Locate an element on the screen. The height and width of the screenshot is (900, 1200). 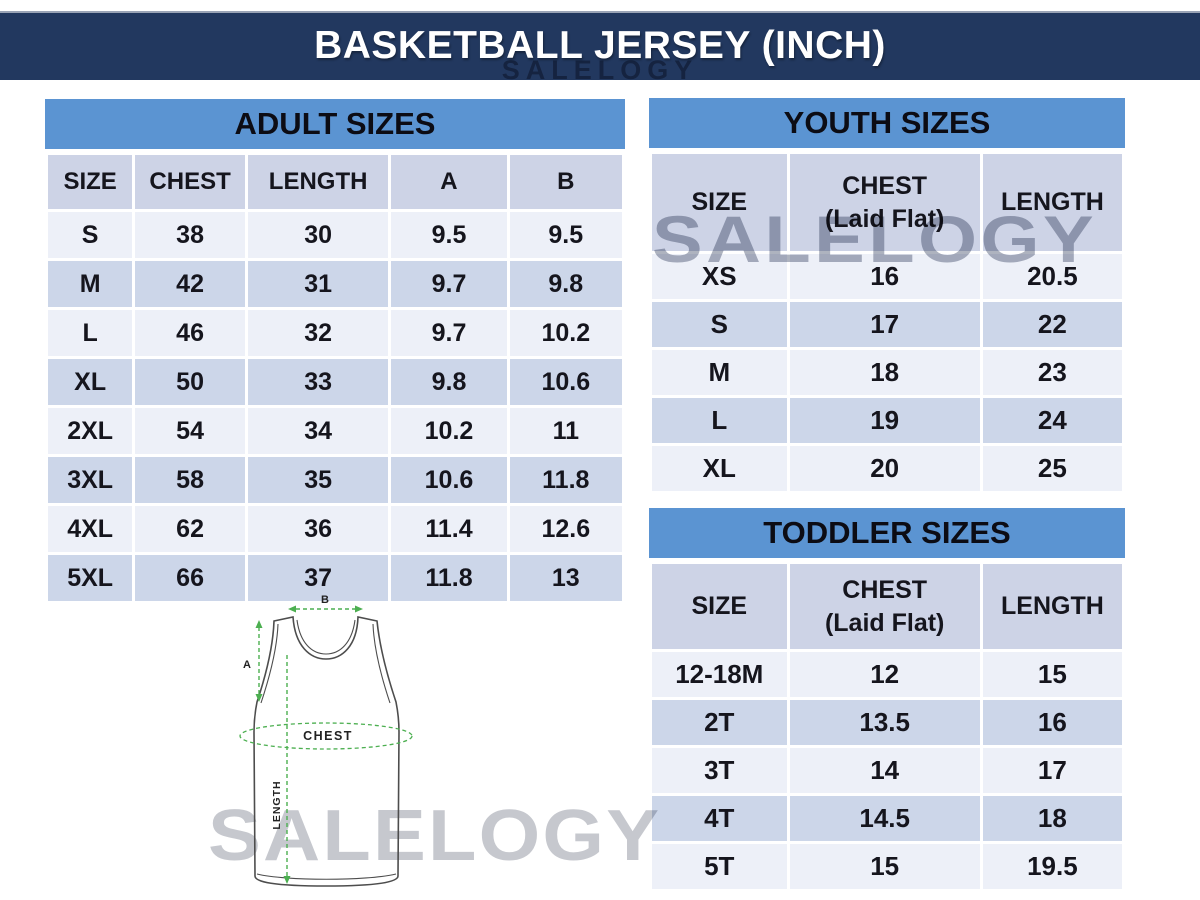
table-cell: 11 is located at coordinates (565, 431).